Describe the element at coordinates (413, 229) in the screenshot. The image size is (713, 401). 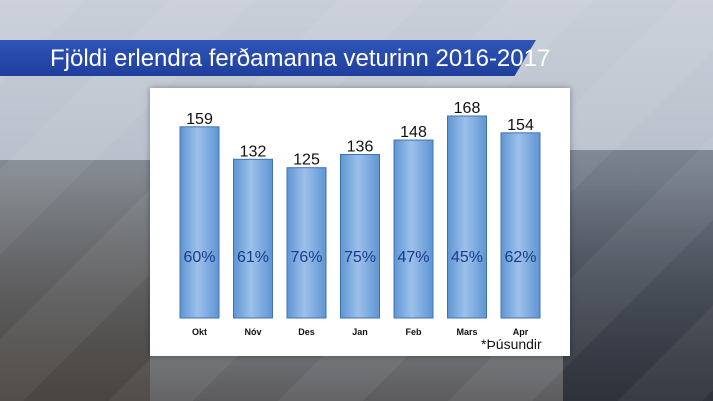
I see `bar-feb` at that location.